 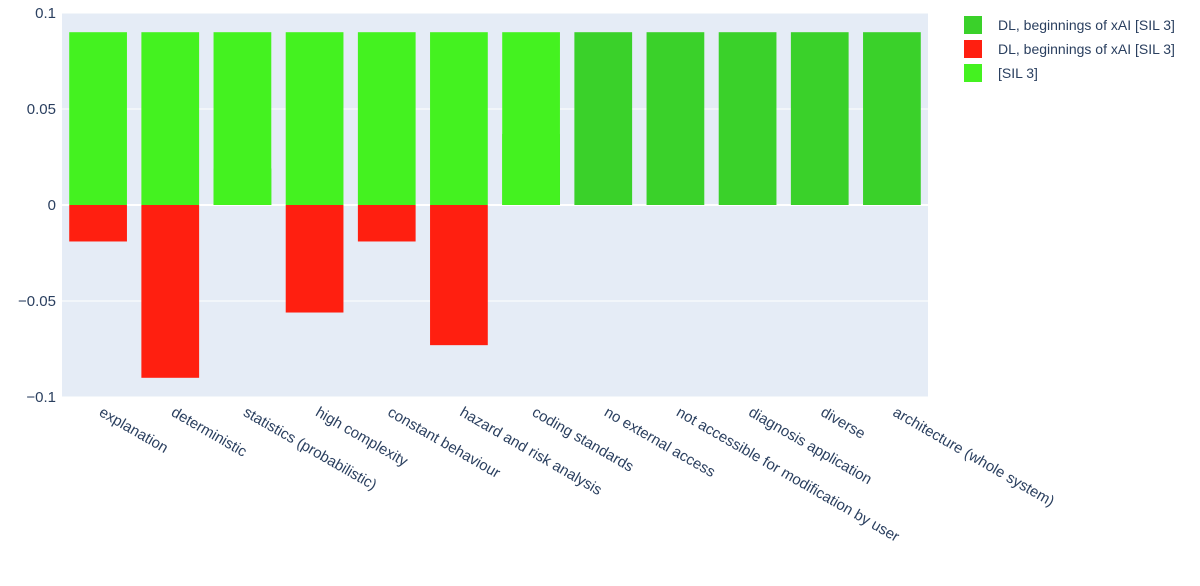 What do you see at coordinates (41, 109) in the screenshot?
I see `y-tick-label: 0.05` at bounding box center [41, 109].